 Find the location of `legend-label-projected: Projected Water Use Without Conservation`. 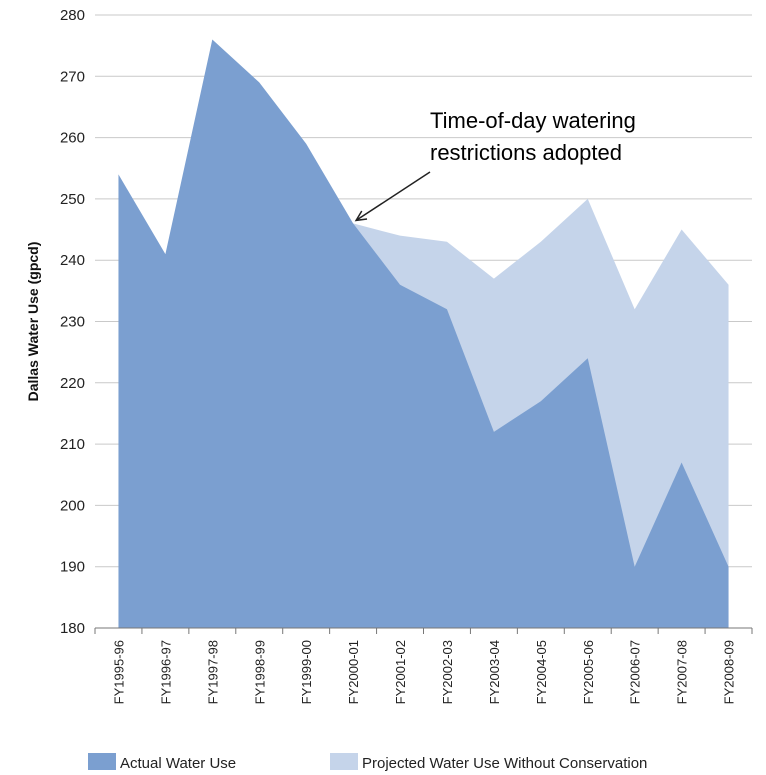

legend-label-projected: Projected Water Use Without Conservation is located at coordinates (504, 763).